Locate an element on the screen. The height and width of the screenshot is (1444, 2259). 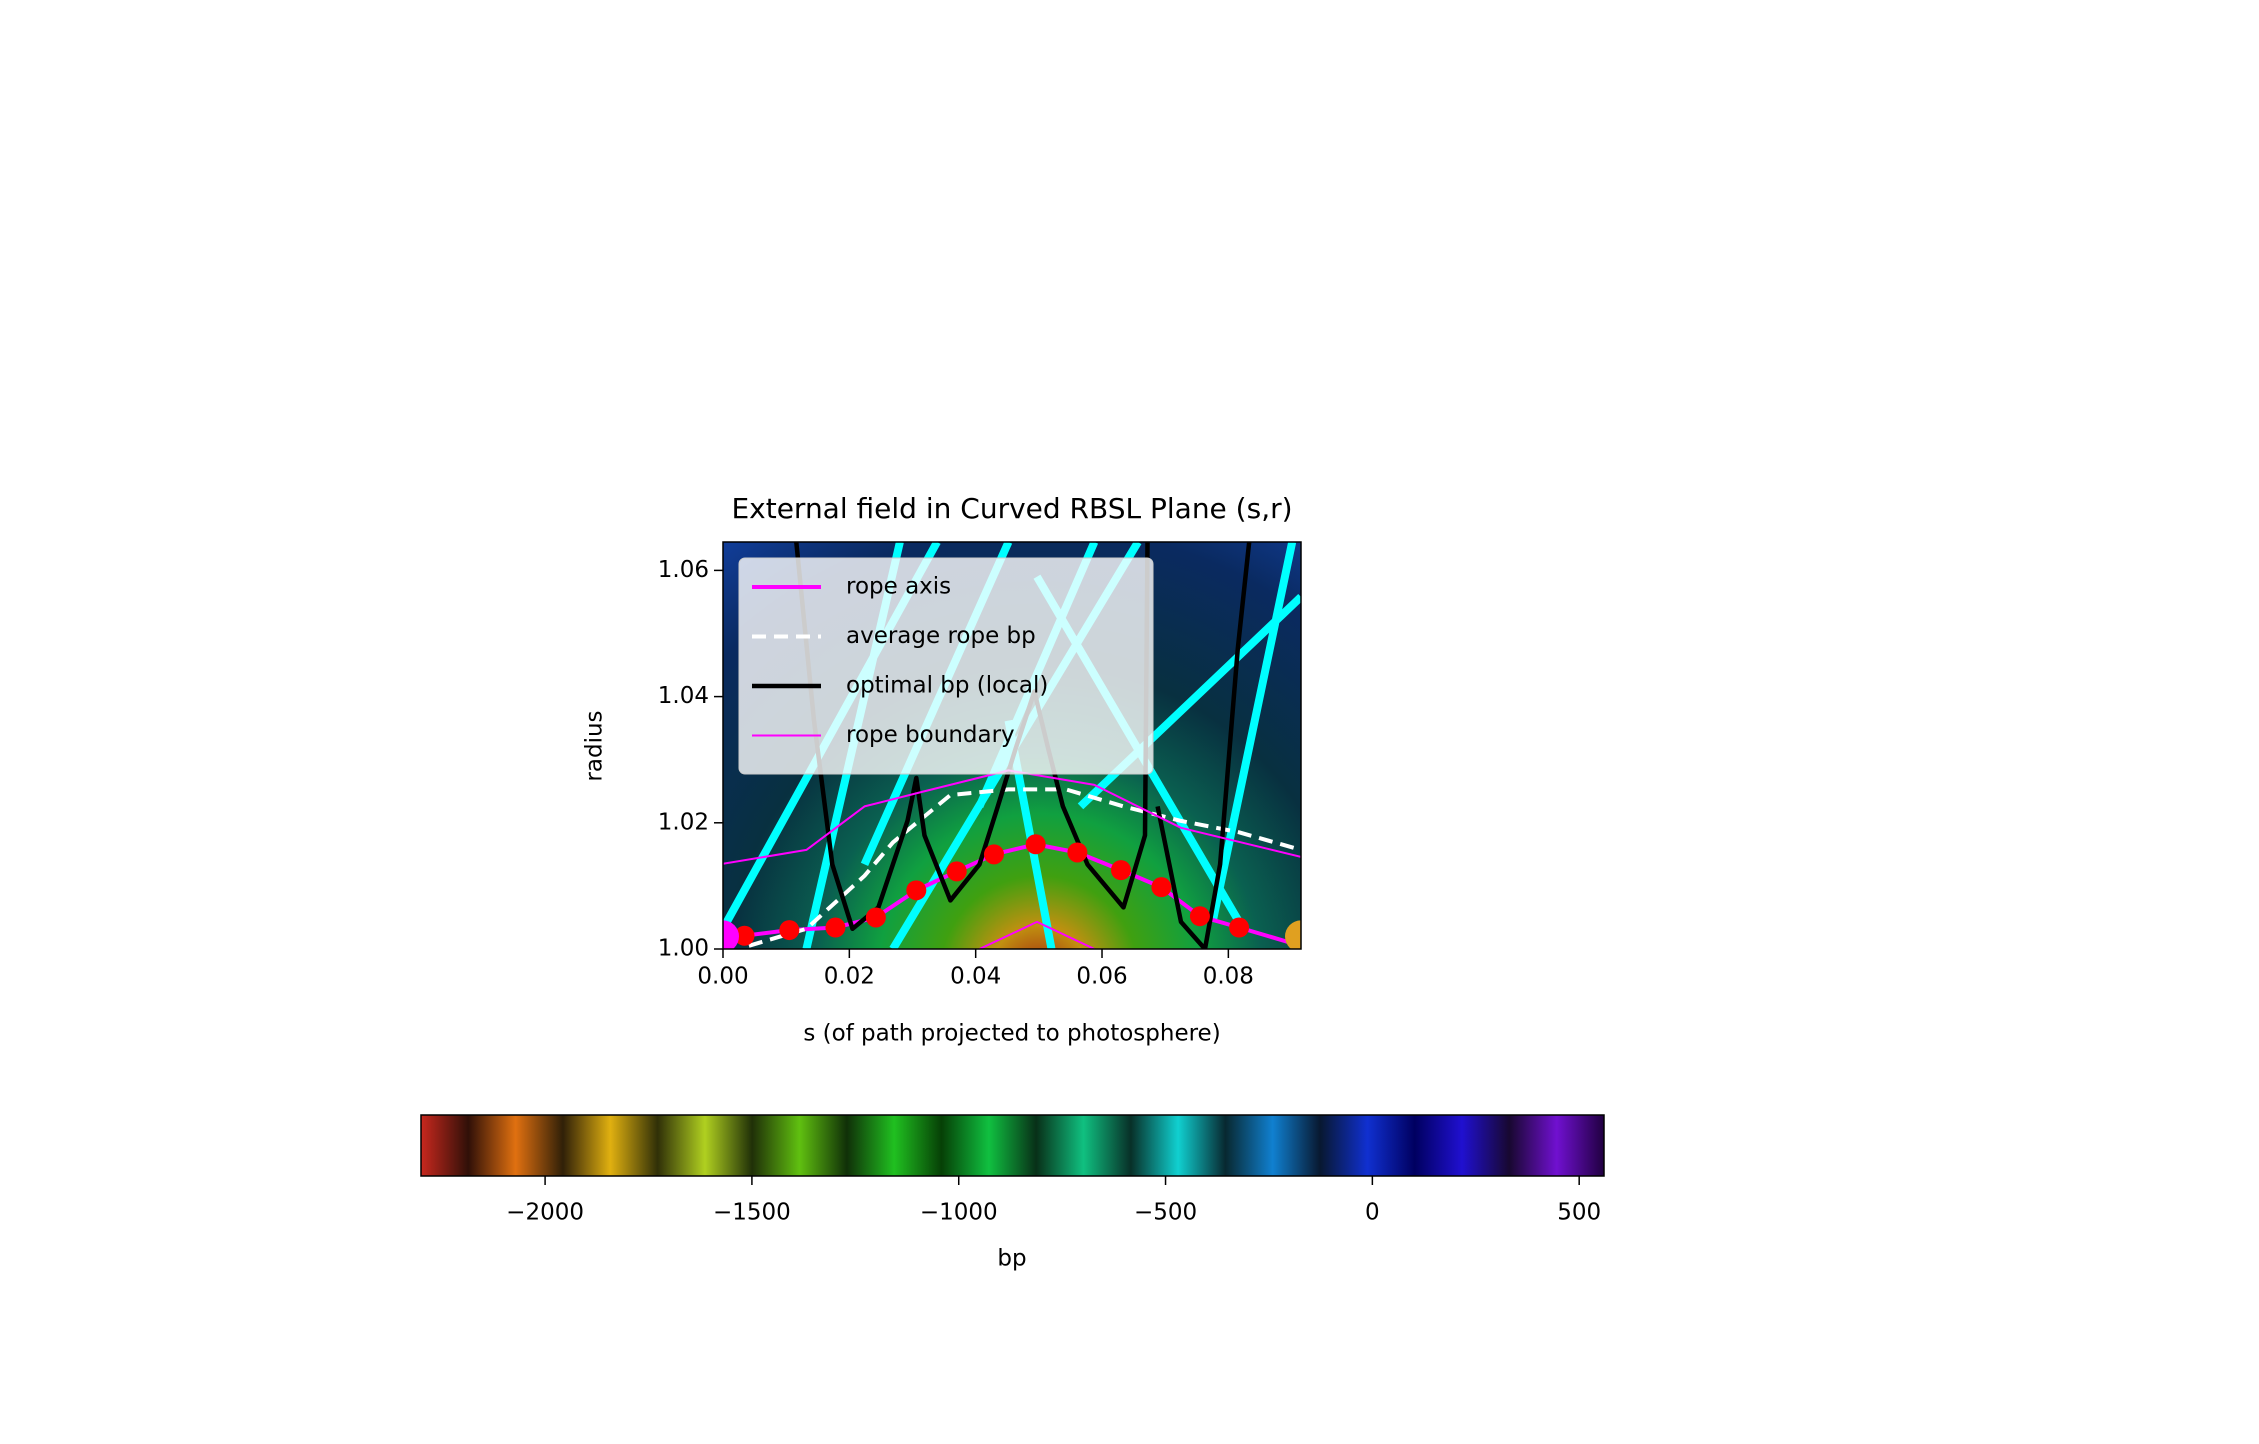
colorbar-label: bp is located at coordinates (1011, 1259).